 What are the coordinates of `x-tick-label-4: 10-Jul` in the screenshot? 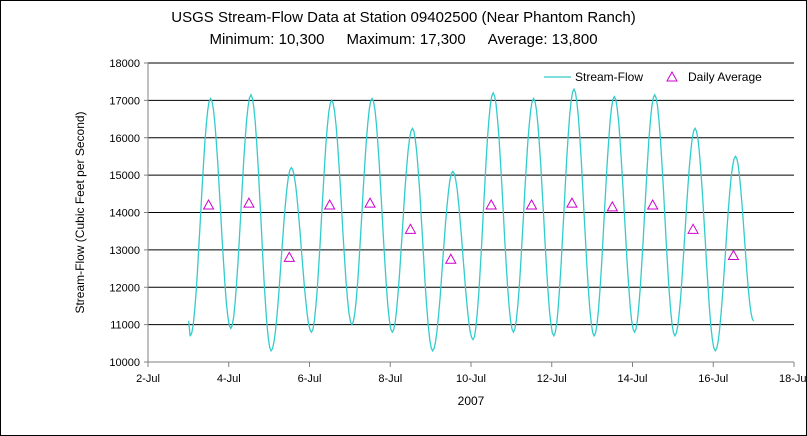 It's located at (471, 379).